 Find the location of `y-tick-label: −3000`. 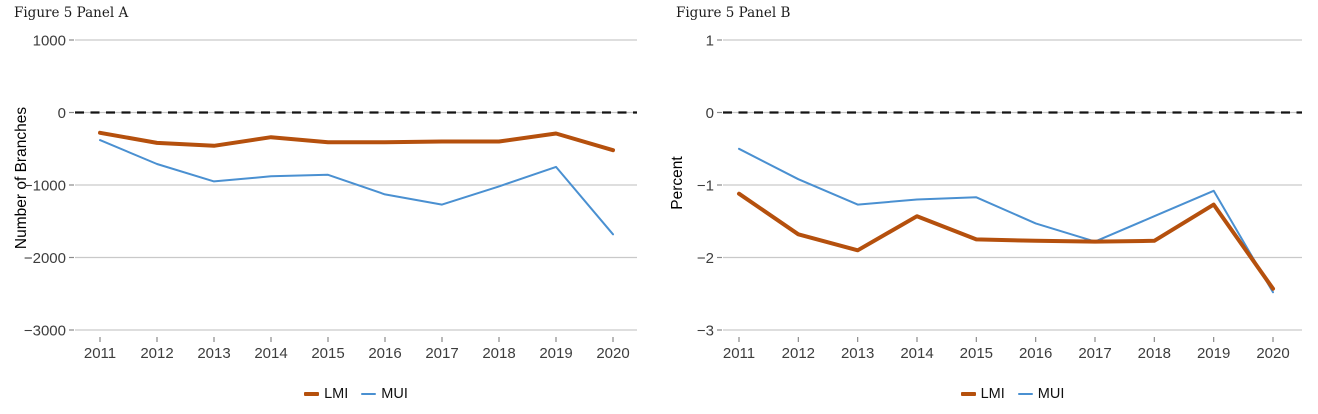

y-tick-label: −3000 is located at coordinates (45, 330).